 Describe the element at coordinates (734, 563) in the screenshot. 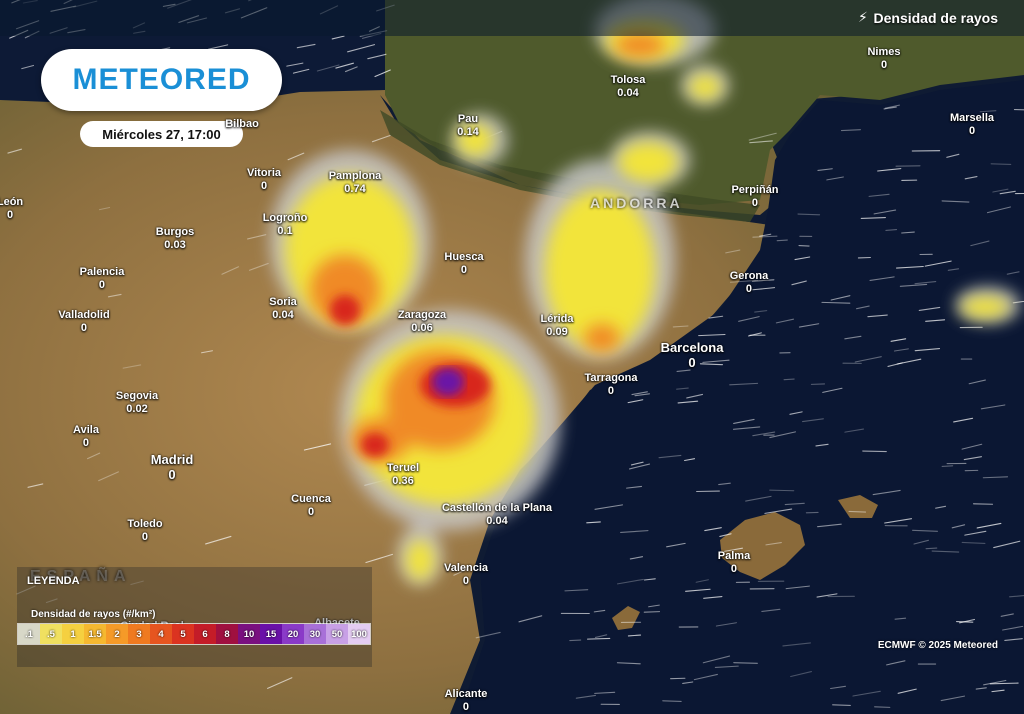

I see `city-label: Palma 0` at that location.